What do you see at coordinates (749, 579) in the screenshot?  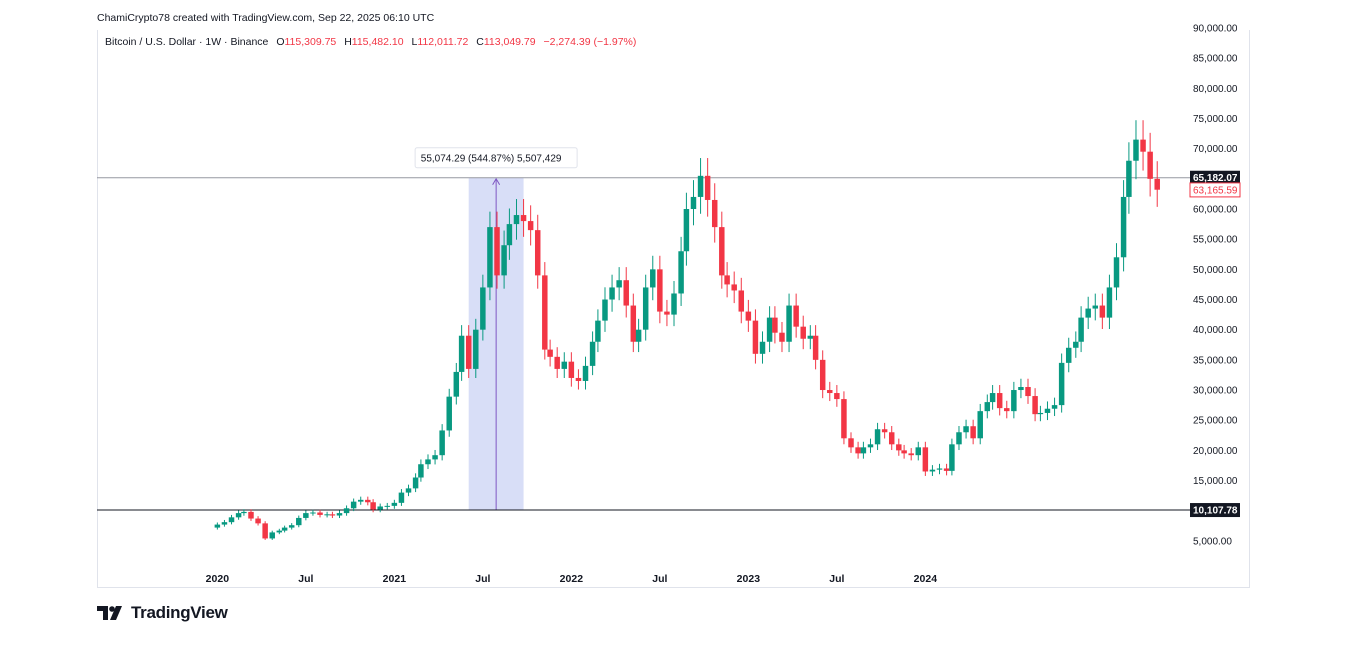 I see `x-tick-label: 2023` at bounding box center [749, 579].